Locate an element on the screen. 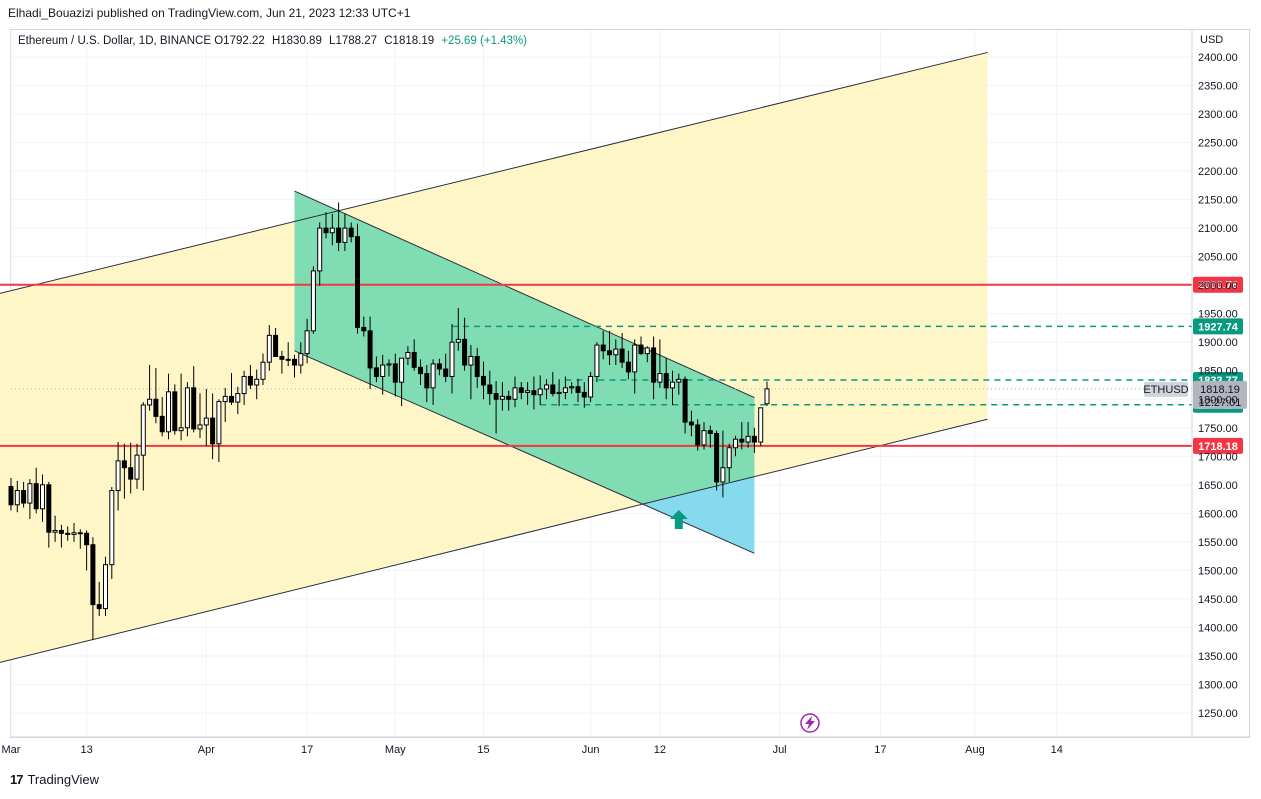 The width and height of the screenshot is (1261, 799). footer-brand: 17 TradingView is located at coordinates (54, 779).